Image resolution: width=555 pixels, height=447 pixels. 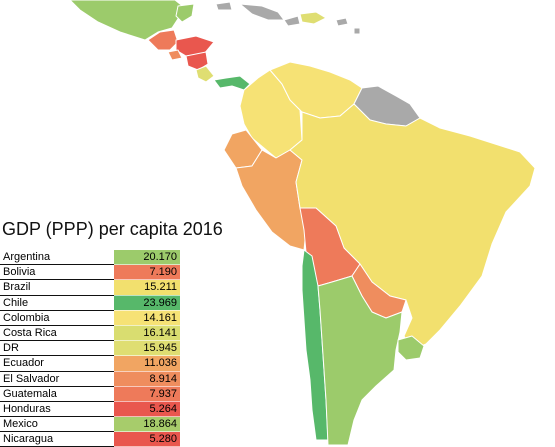 I want to click on gdp-value: 5.264, so click(x=147, y=409).